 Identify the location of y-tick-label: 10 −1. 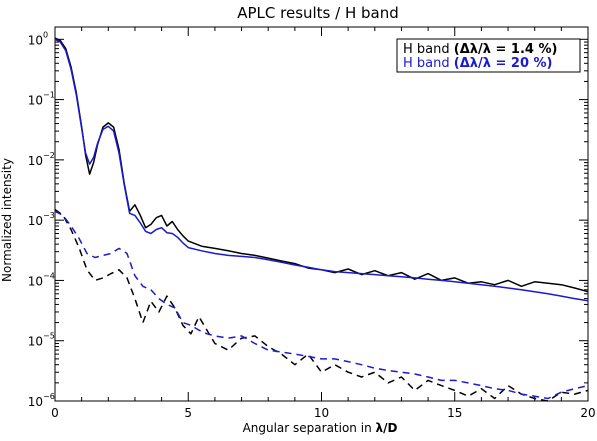
(41, 99).